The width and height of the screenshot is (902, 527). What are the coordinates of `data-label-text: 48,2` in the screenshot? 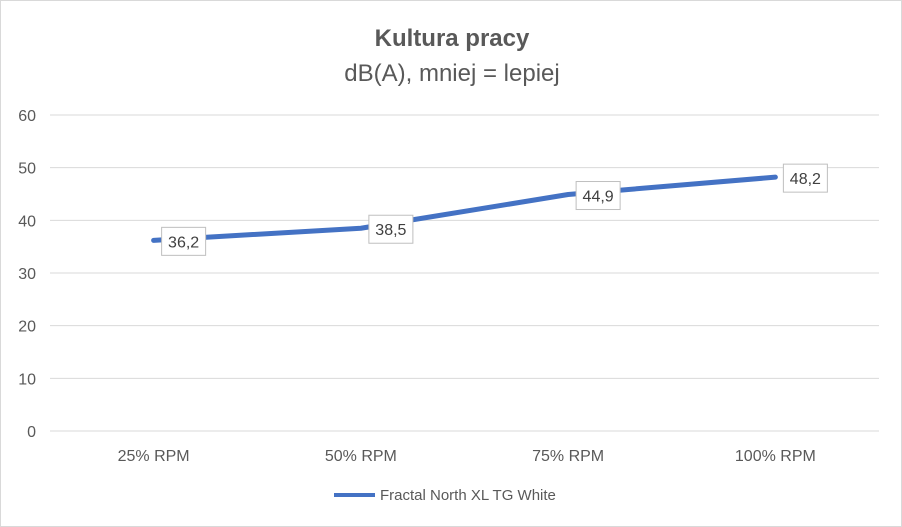 It's located at (805, 179).